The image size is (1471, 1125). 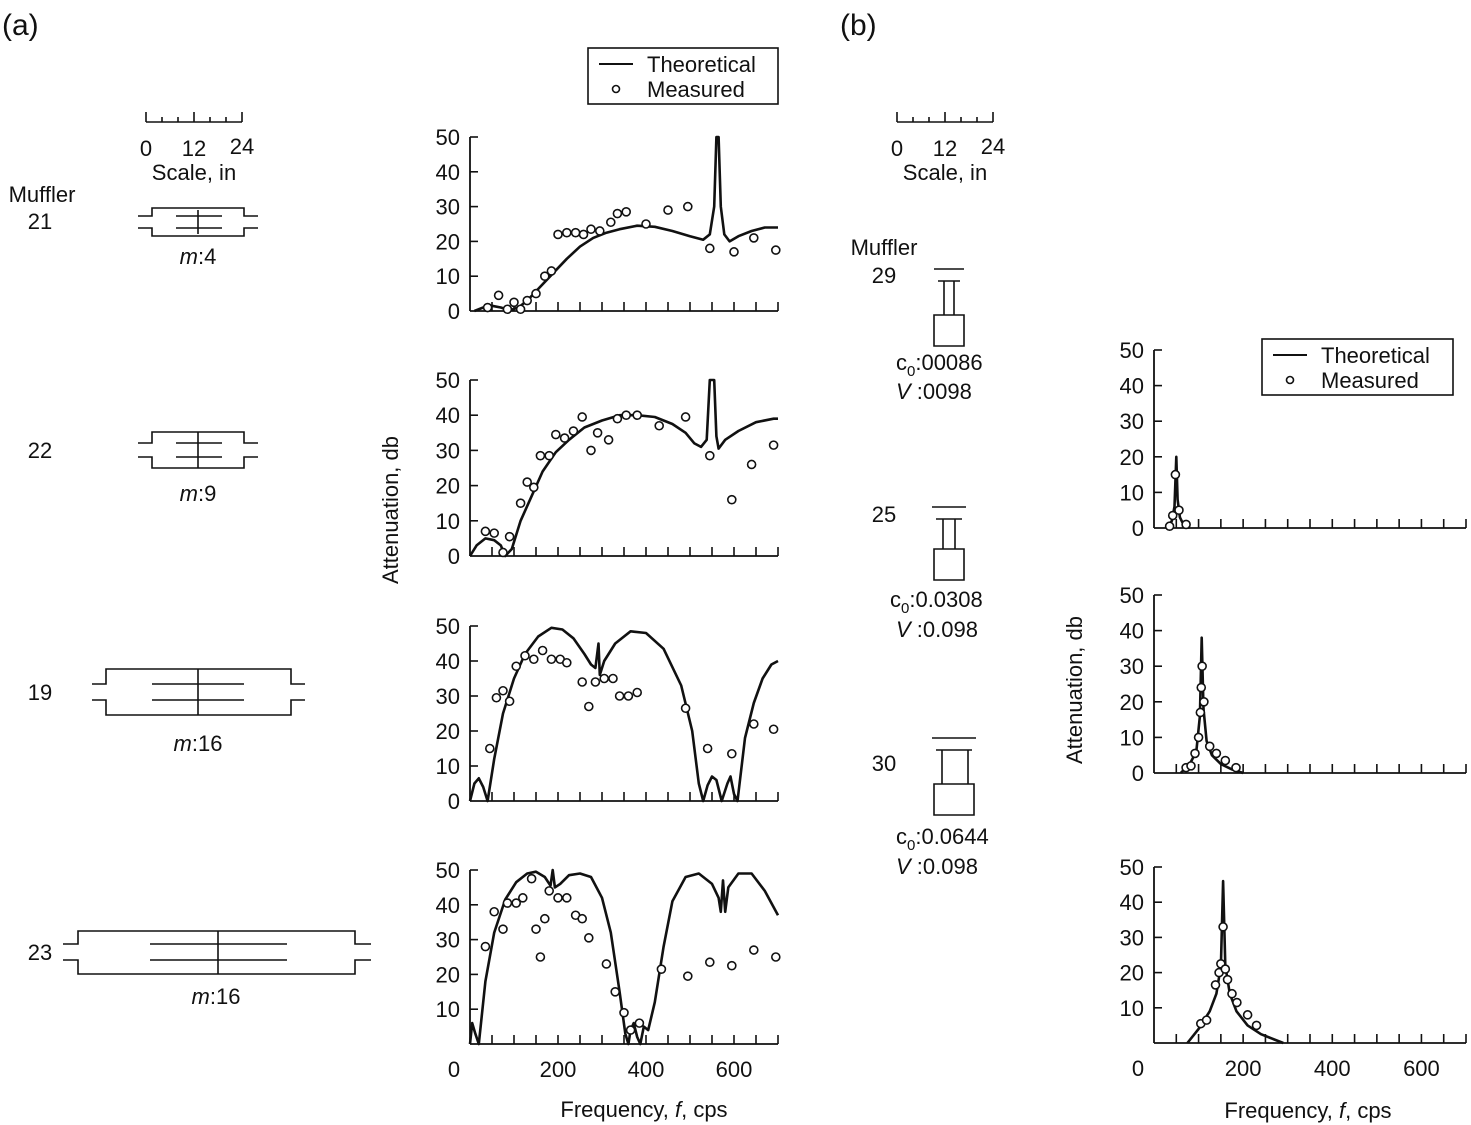 I want to click on theoretical-curve, so click(x=623, y=714).